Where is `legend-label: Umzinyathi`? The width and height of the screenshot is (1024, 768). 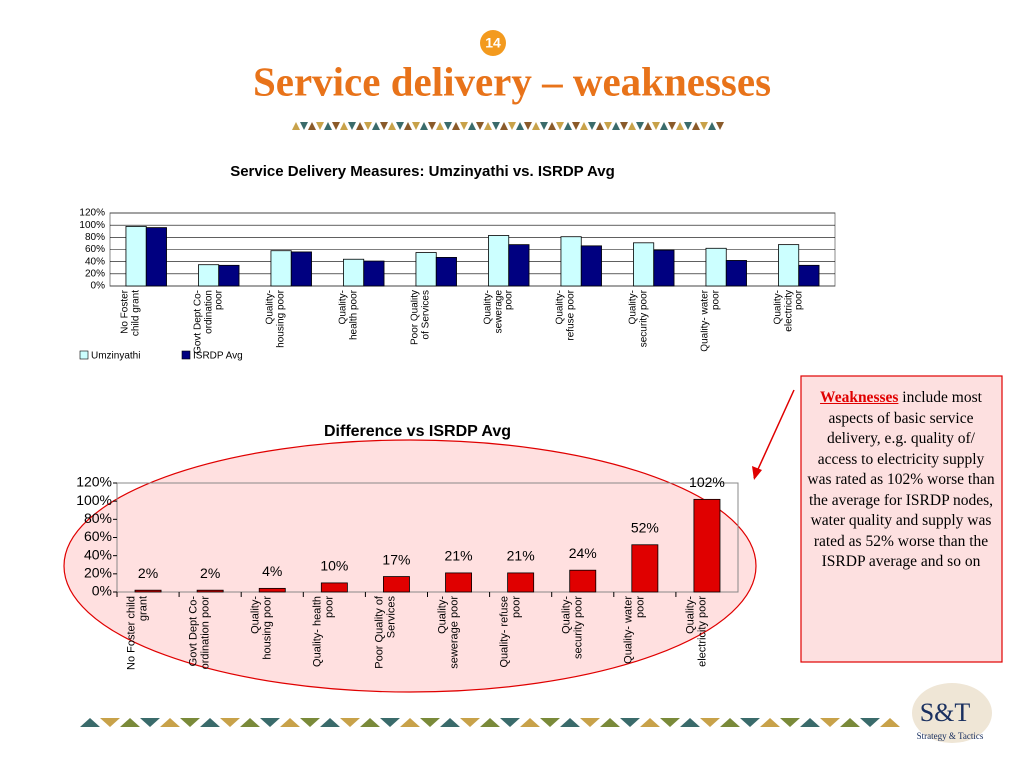 legend-label: Umzinyathi is located at coordinates (115, 356).